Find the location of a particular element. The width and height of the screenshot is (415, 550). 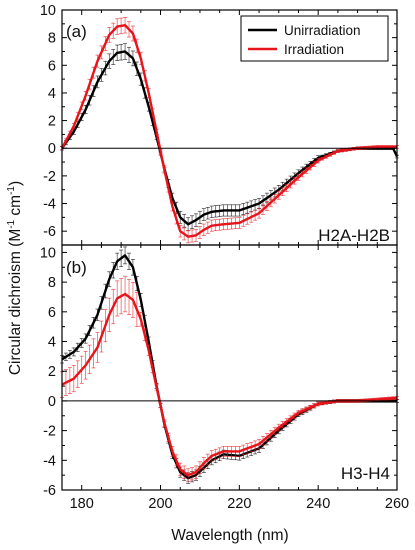

panel-b-ytick-label: 10 is located at coordinates (48, 253).